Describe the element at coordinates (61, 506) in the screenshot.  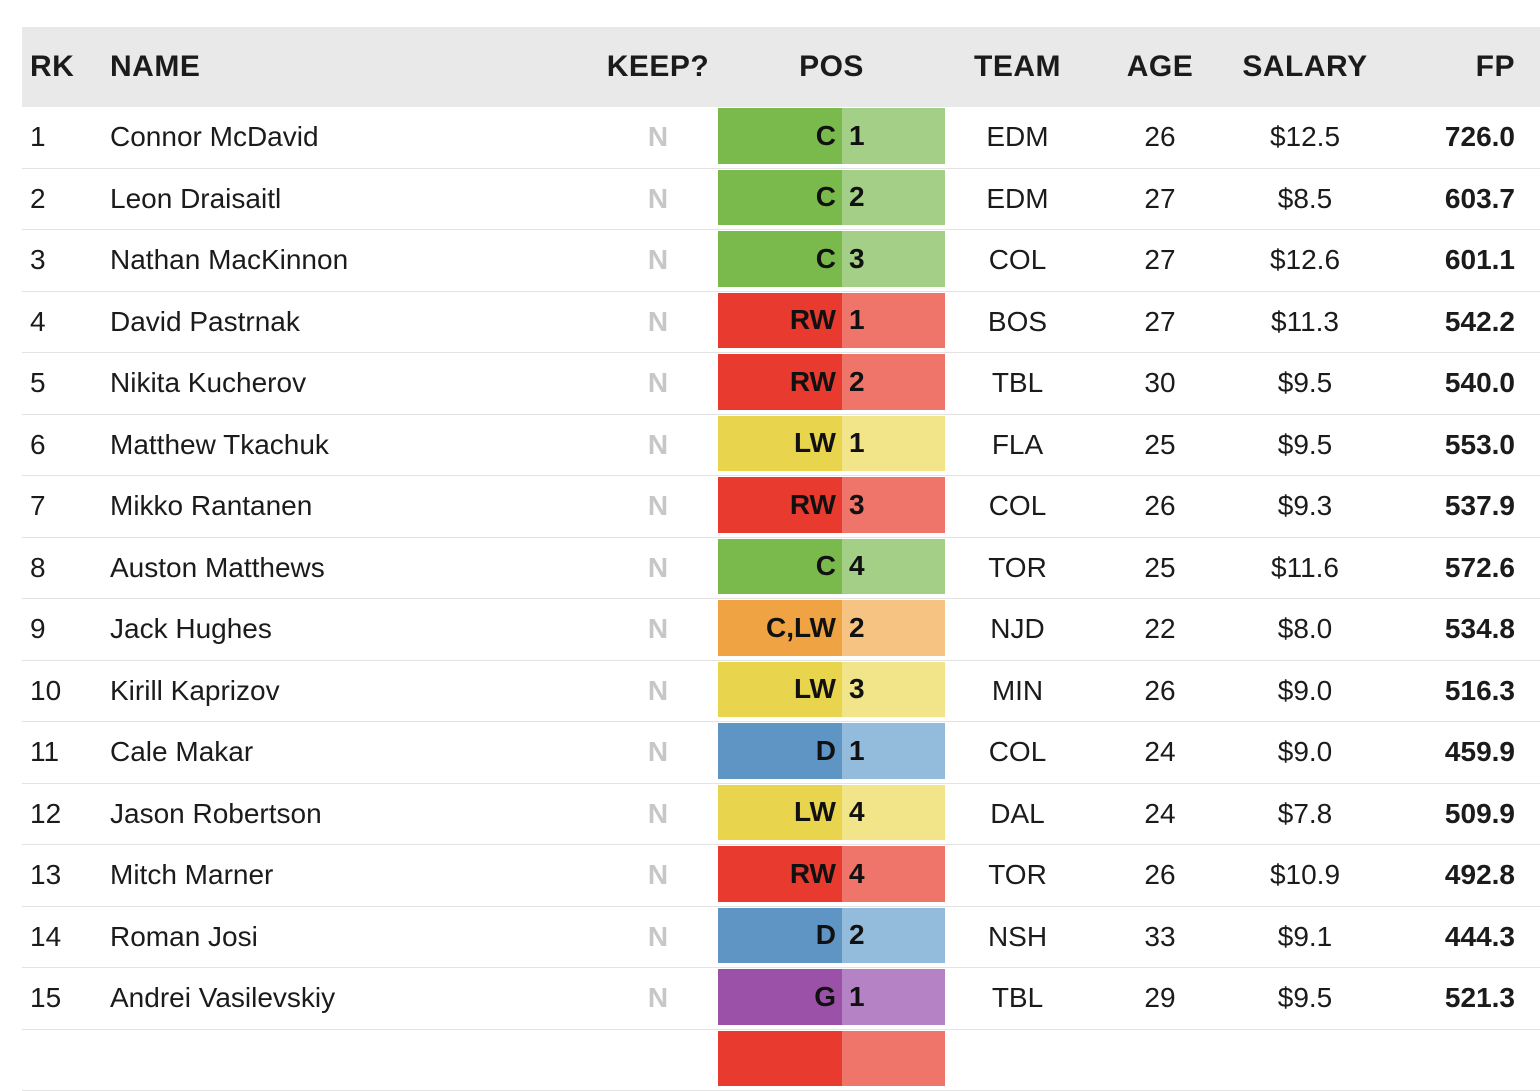
I see `rank-value: 7` at that location.